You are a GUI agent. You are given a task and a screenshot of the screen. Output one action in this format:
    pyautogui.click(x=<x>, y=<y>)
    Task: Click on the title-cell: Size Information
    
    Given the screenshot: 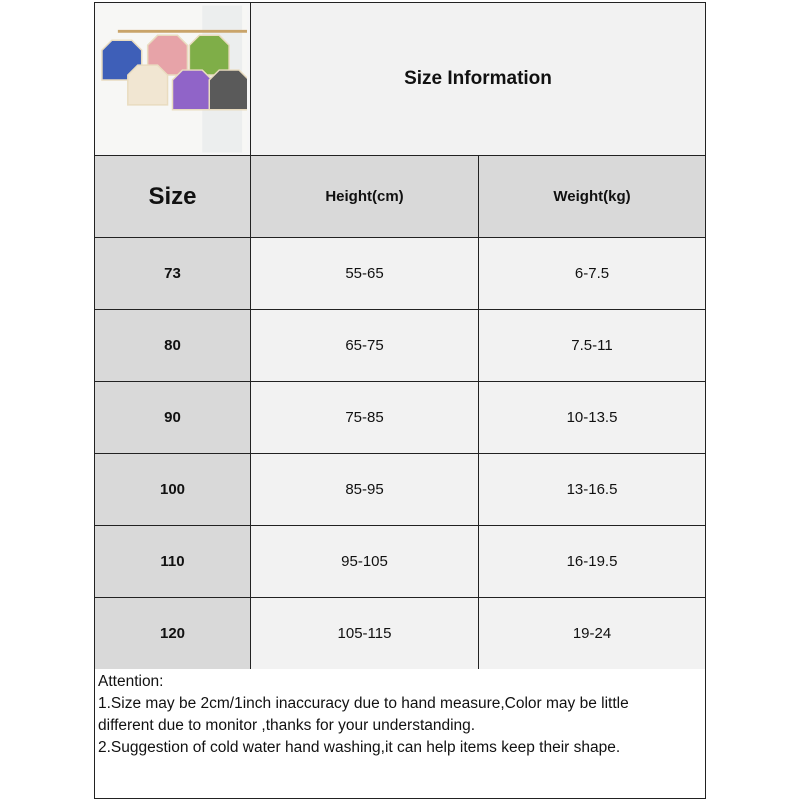 What is the action you would take?
    pyautogui.click(x=478, y=79)
    